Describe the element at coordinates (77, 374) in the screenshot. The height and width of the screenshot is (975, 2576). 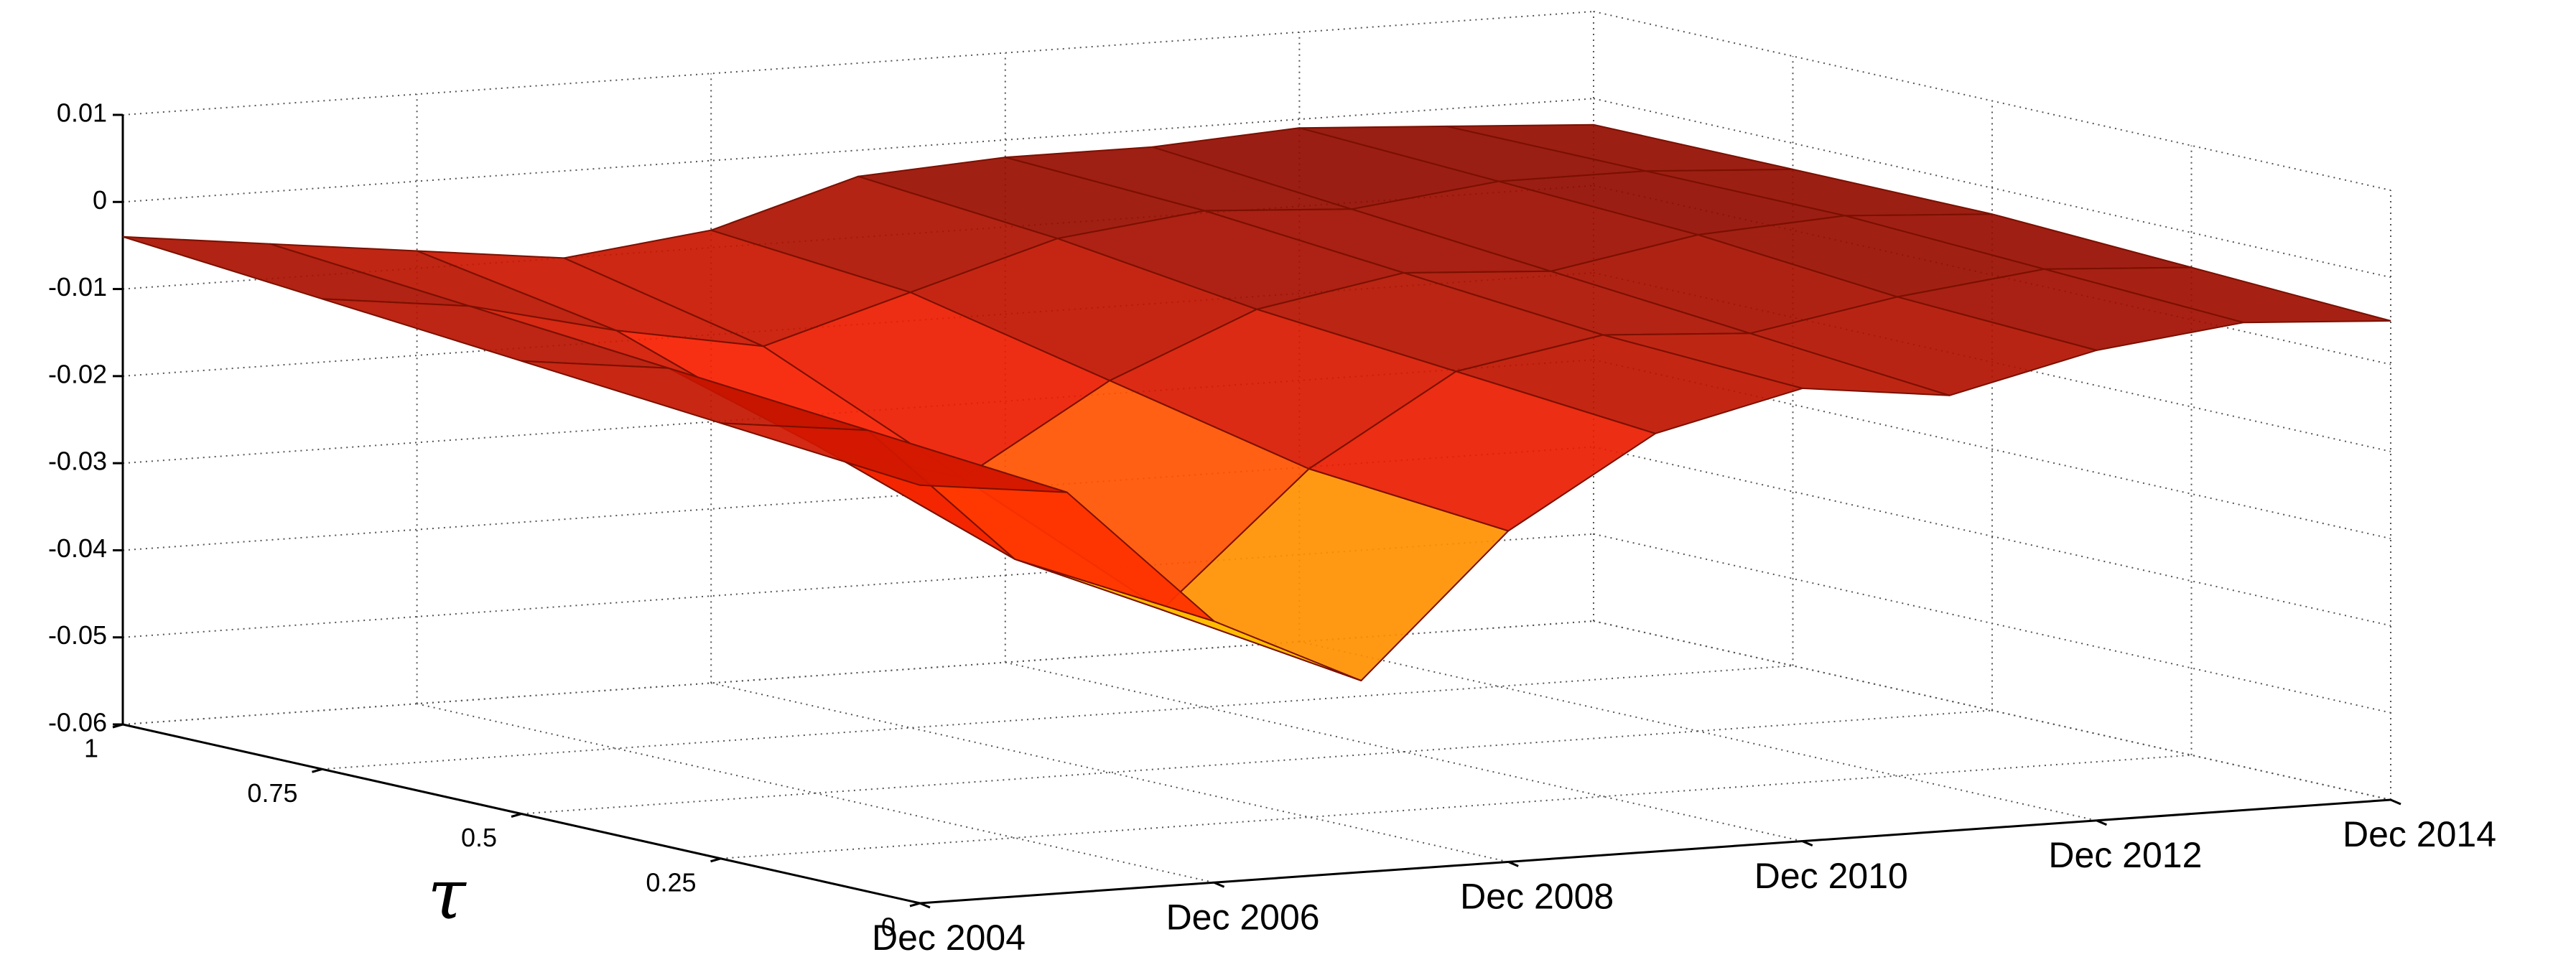
I see `z-tick-label: -0.02` at that location.